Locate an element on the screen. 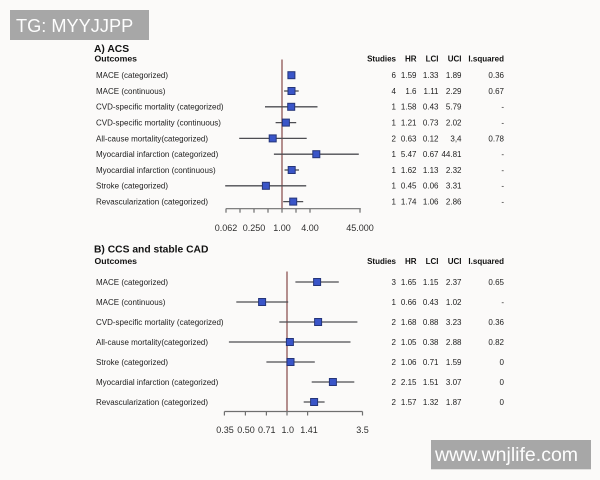 This screenshot has width=600, height=480. svg-text: B) CCS and stable CAD is located at coordinates (151, 250).